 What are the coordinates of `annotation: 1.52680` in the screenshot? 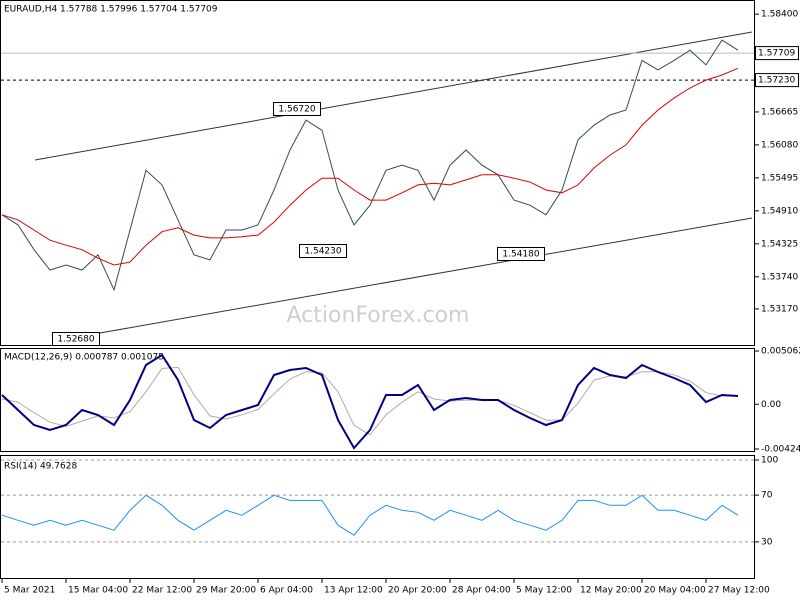 It's located at (75, 340).